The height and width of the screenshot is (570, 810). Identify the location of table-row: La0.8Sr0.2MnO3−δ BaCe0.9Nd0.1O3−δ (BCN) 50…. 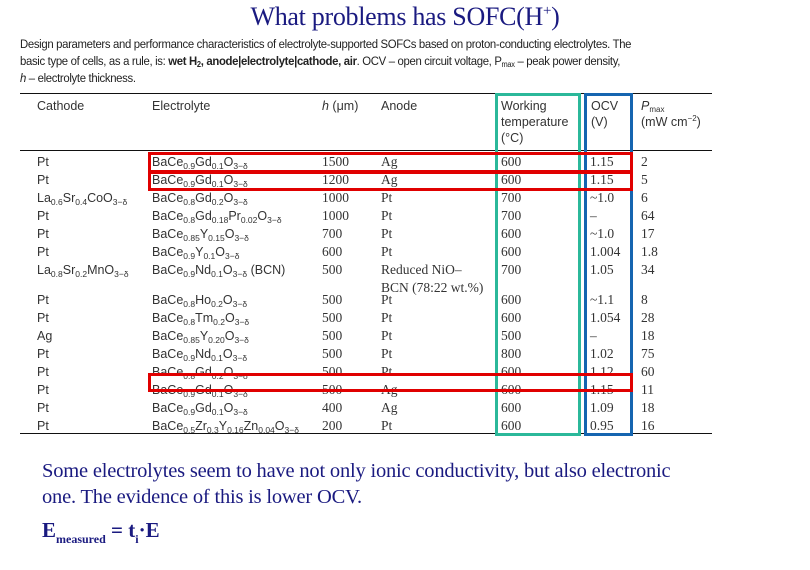
(405, 278).